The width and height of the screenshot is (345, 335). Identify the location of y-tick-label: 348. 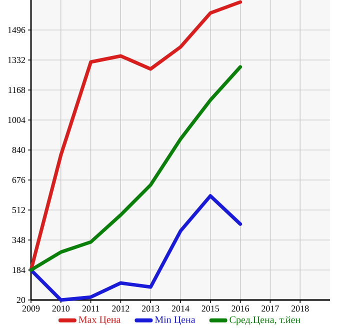
(19, 240).